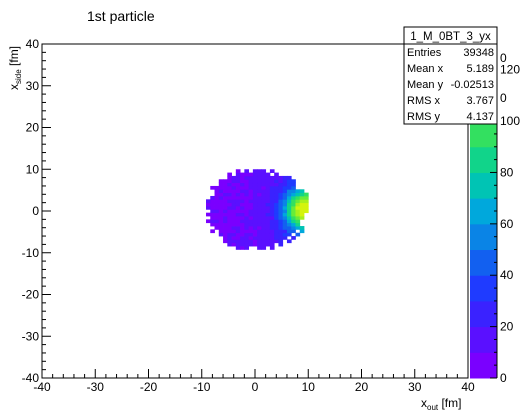 This screenshot has width=523, height=410. I want to click on stats-label: Entries, so click(424, 53).